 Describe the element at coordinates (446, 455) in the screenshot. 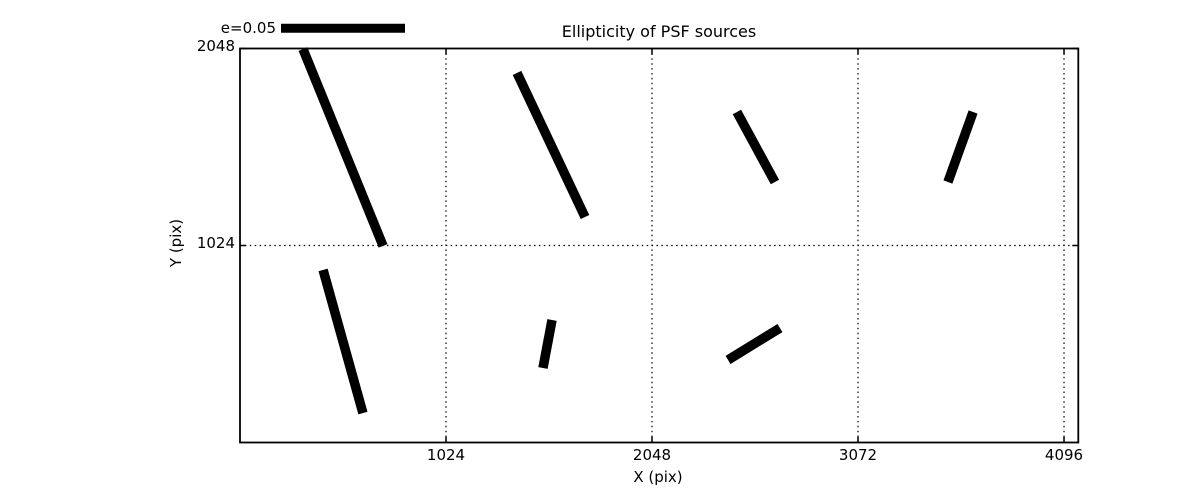

I see `x-tick-label: 1024` at that location.